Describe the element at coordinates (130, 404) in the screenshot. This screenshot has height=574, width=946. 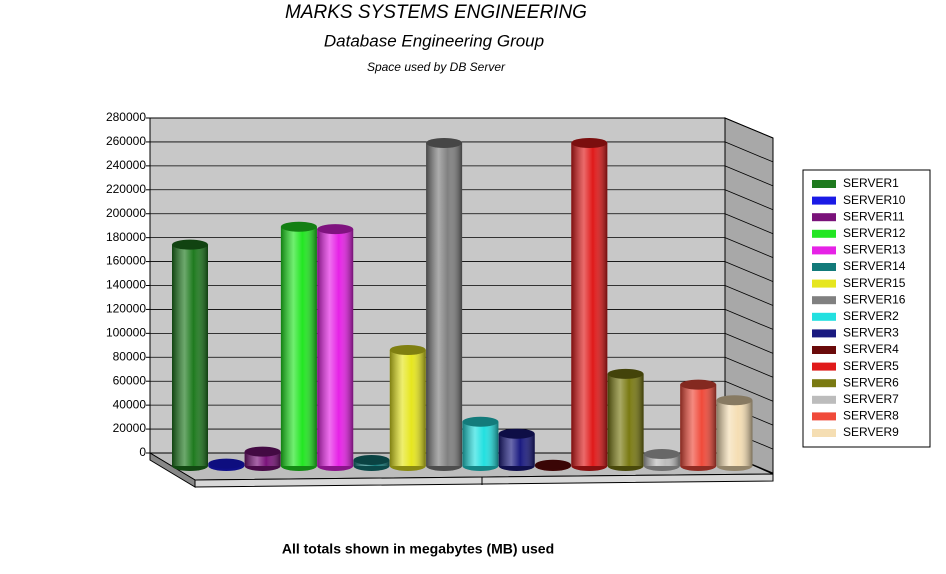
I see `y-tick-label: 40000` at that location.